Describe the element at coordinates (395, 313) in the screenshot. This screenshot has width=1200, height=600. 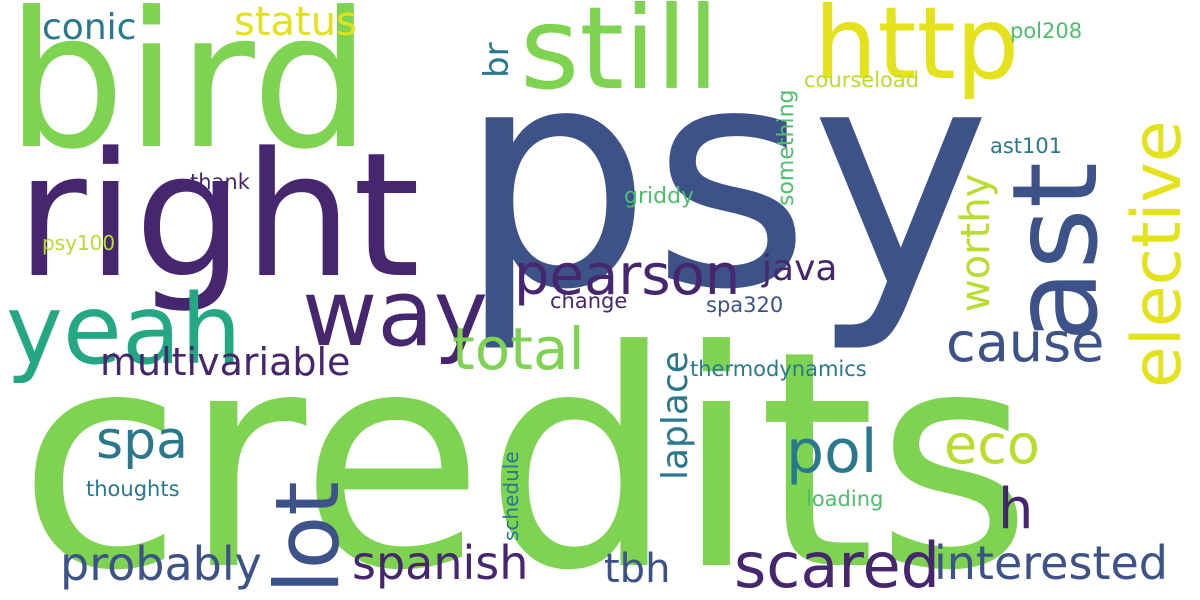
I see `word-way: way` at that location.